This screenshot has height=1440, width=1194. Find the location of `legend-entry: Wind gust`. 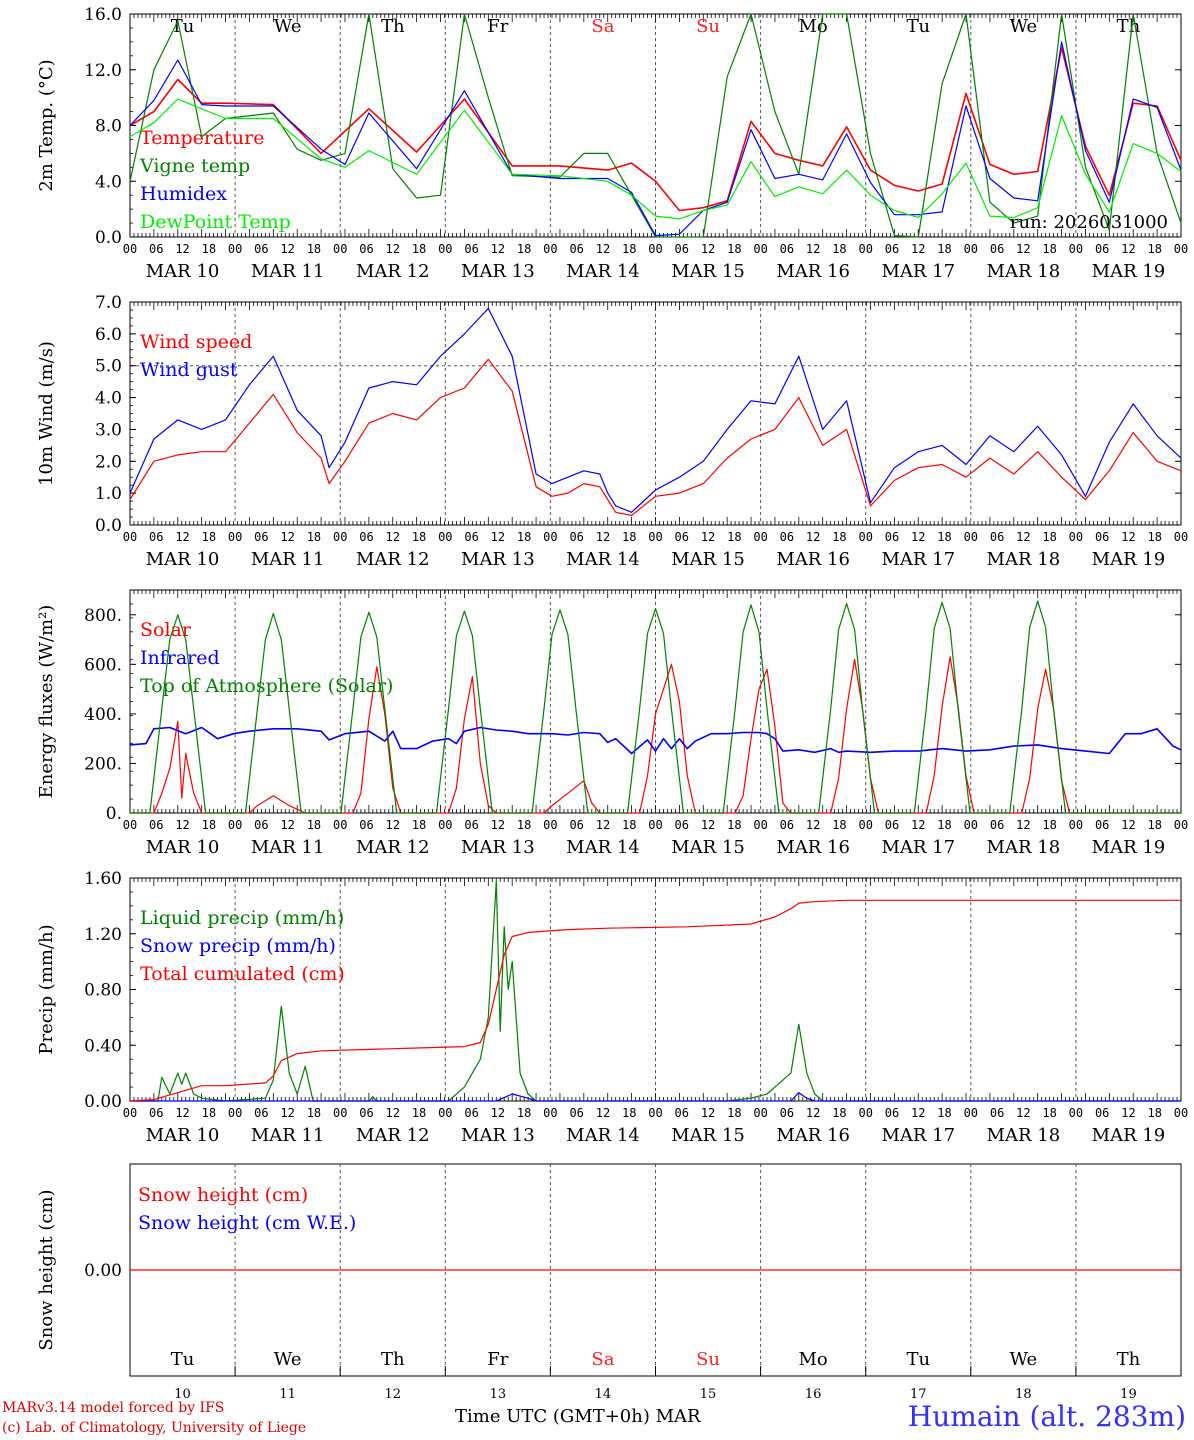

legend-entry: Wind gust is located at coordinates (189, 370).